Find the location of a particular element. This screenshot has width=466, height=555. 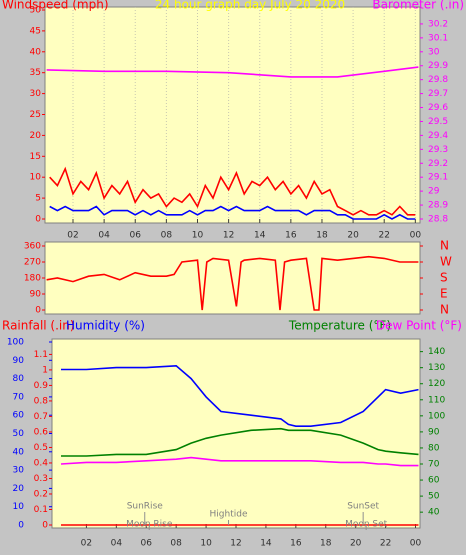

y3-tick-label: 0.5 is located at coordinates (41, 448).